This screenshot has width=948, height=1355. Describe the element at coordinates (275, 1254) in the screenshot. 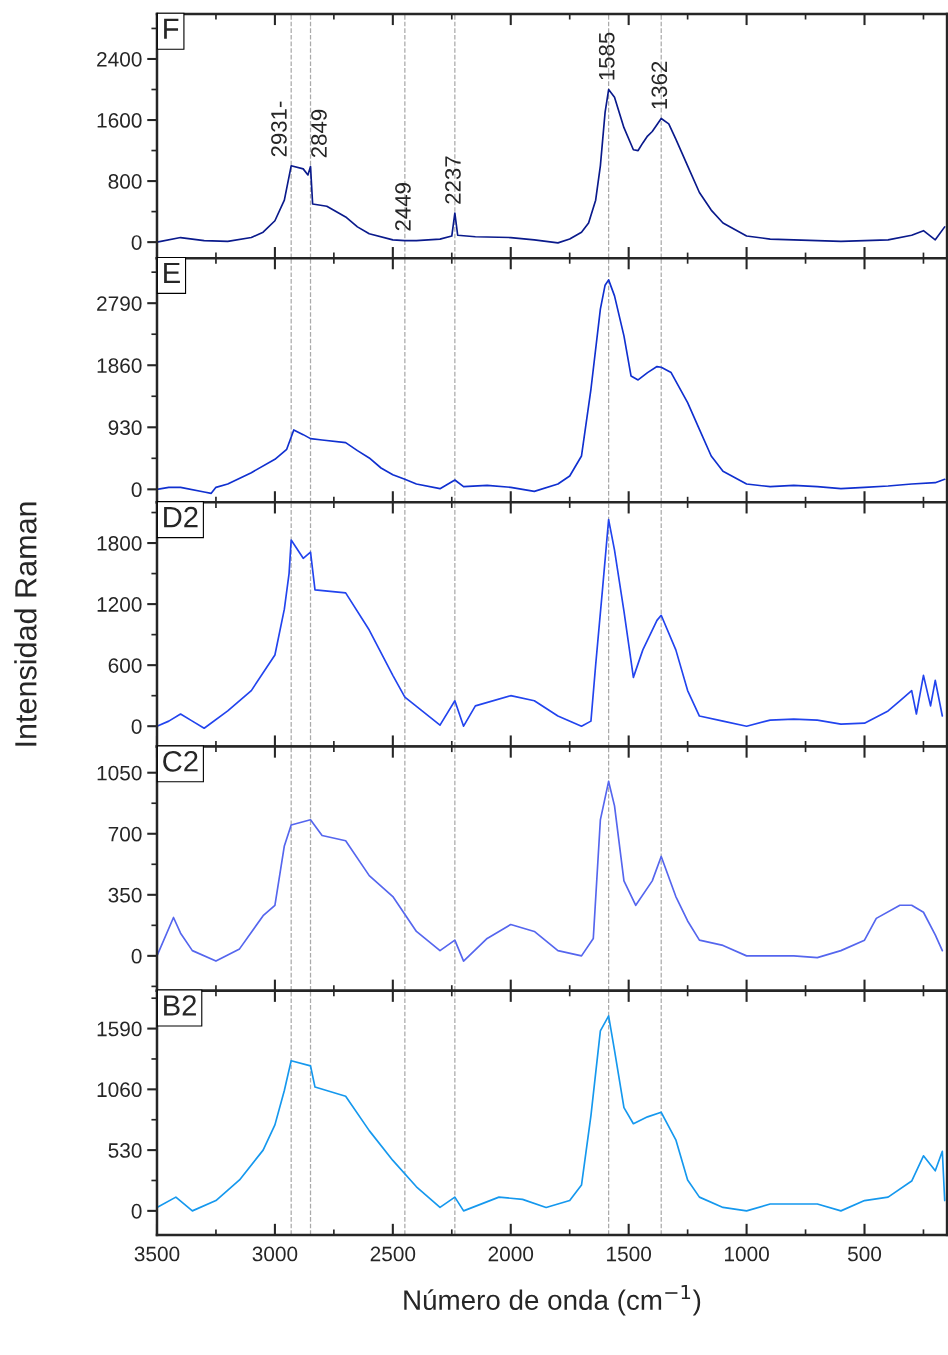

I see `x-tick-label: 3000` at that location.